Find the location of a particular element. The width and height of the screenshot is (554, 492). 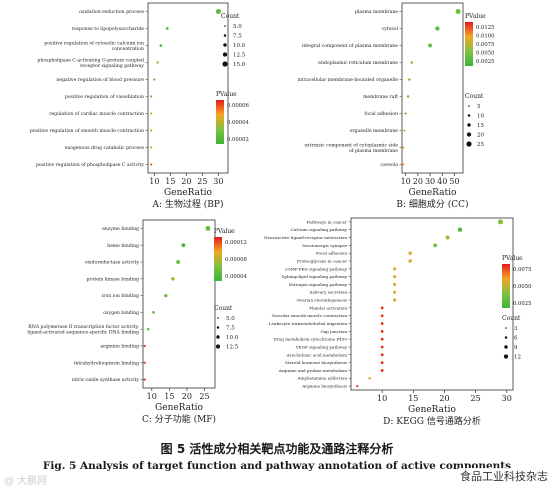

category-label: oxidation-reduction process is located at coordinates (112, 12).